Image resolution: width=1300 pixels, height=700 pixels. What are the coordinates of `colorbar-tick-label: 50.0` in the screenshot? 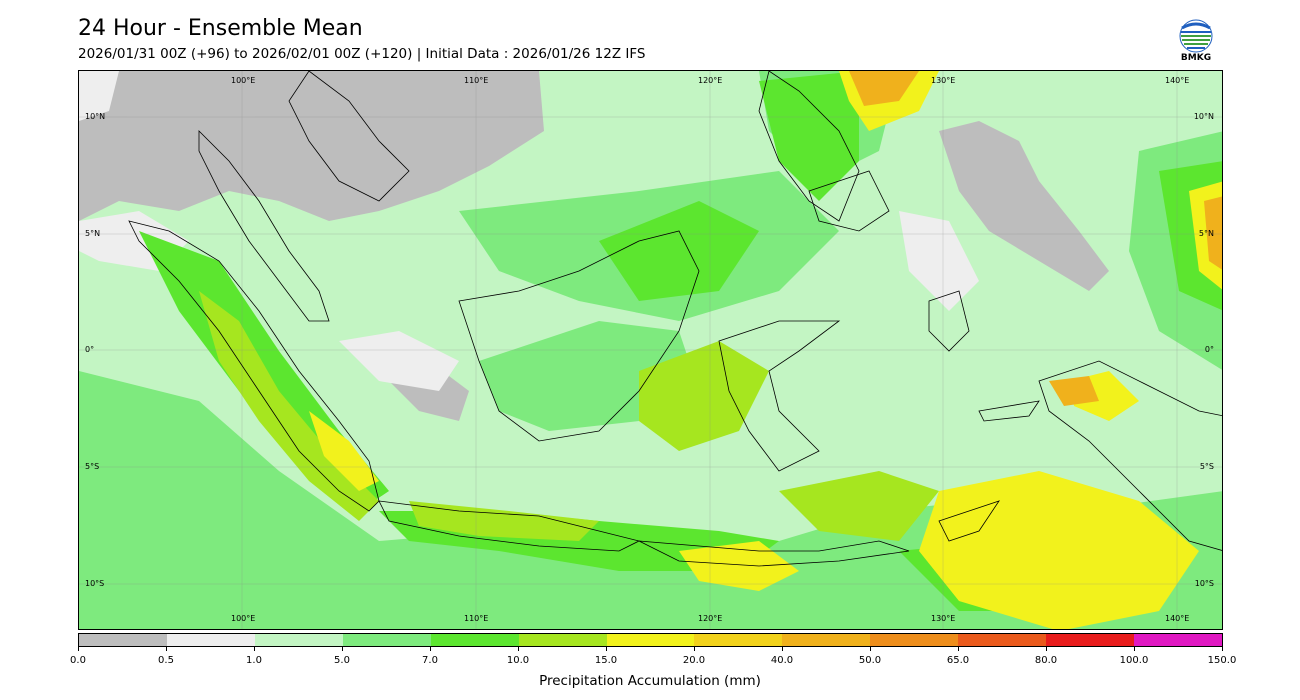 It's located at (870, 660).